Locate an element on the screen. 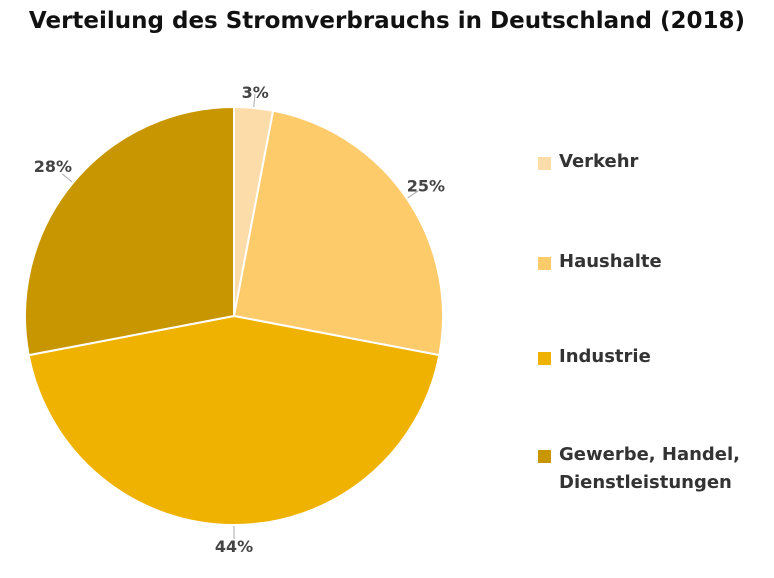  leader-line-haushalte is located at coordinates (413, 194).